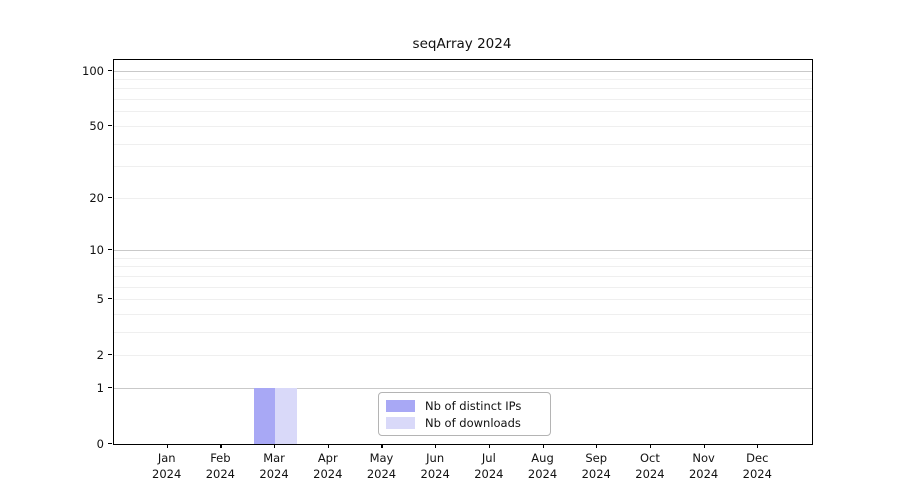 The height and width of the screenshot is (500, 900). I want to click on x-tick-label: Jul 2024, so click(489, 466).